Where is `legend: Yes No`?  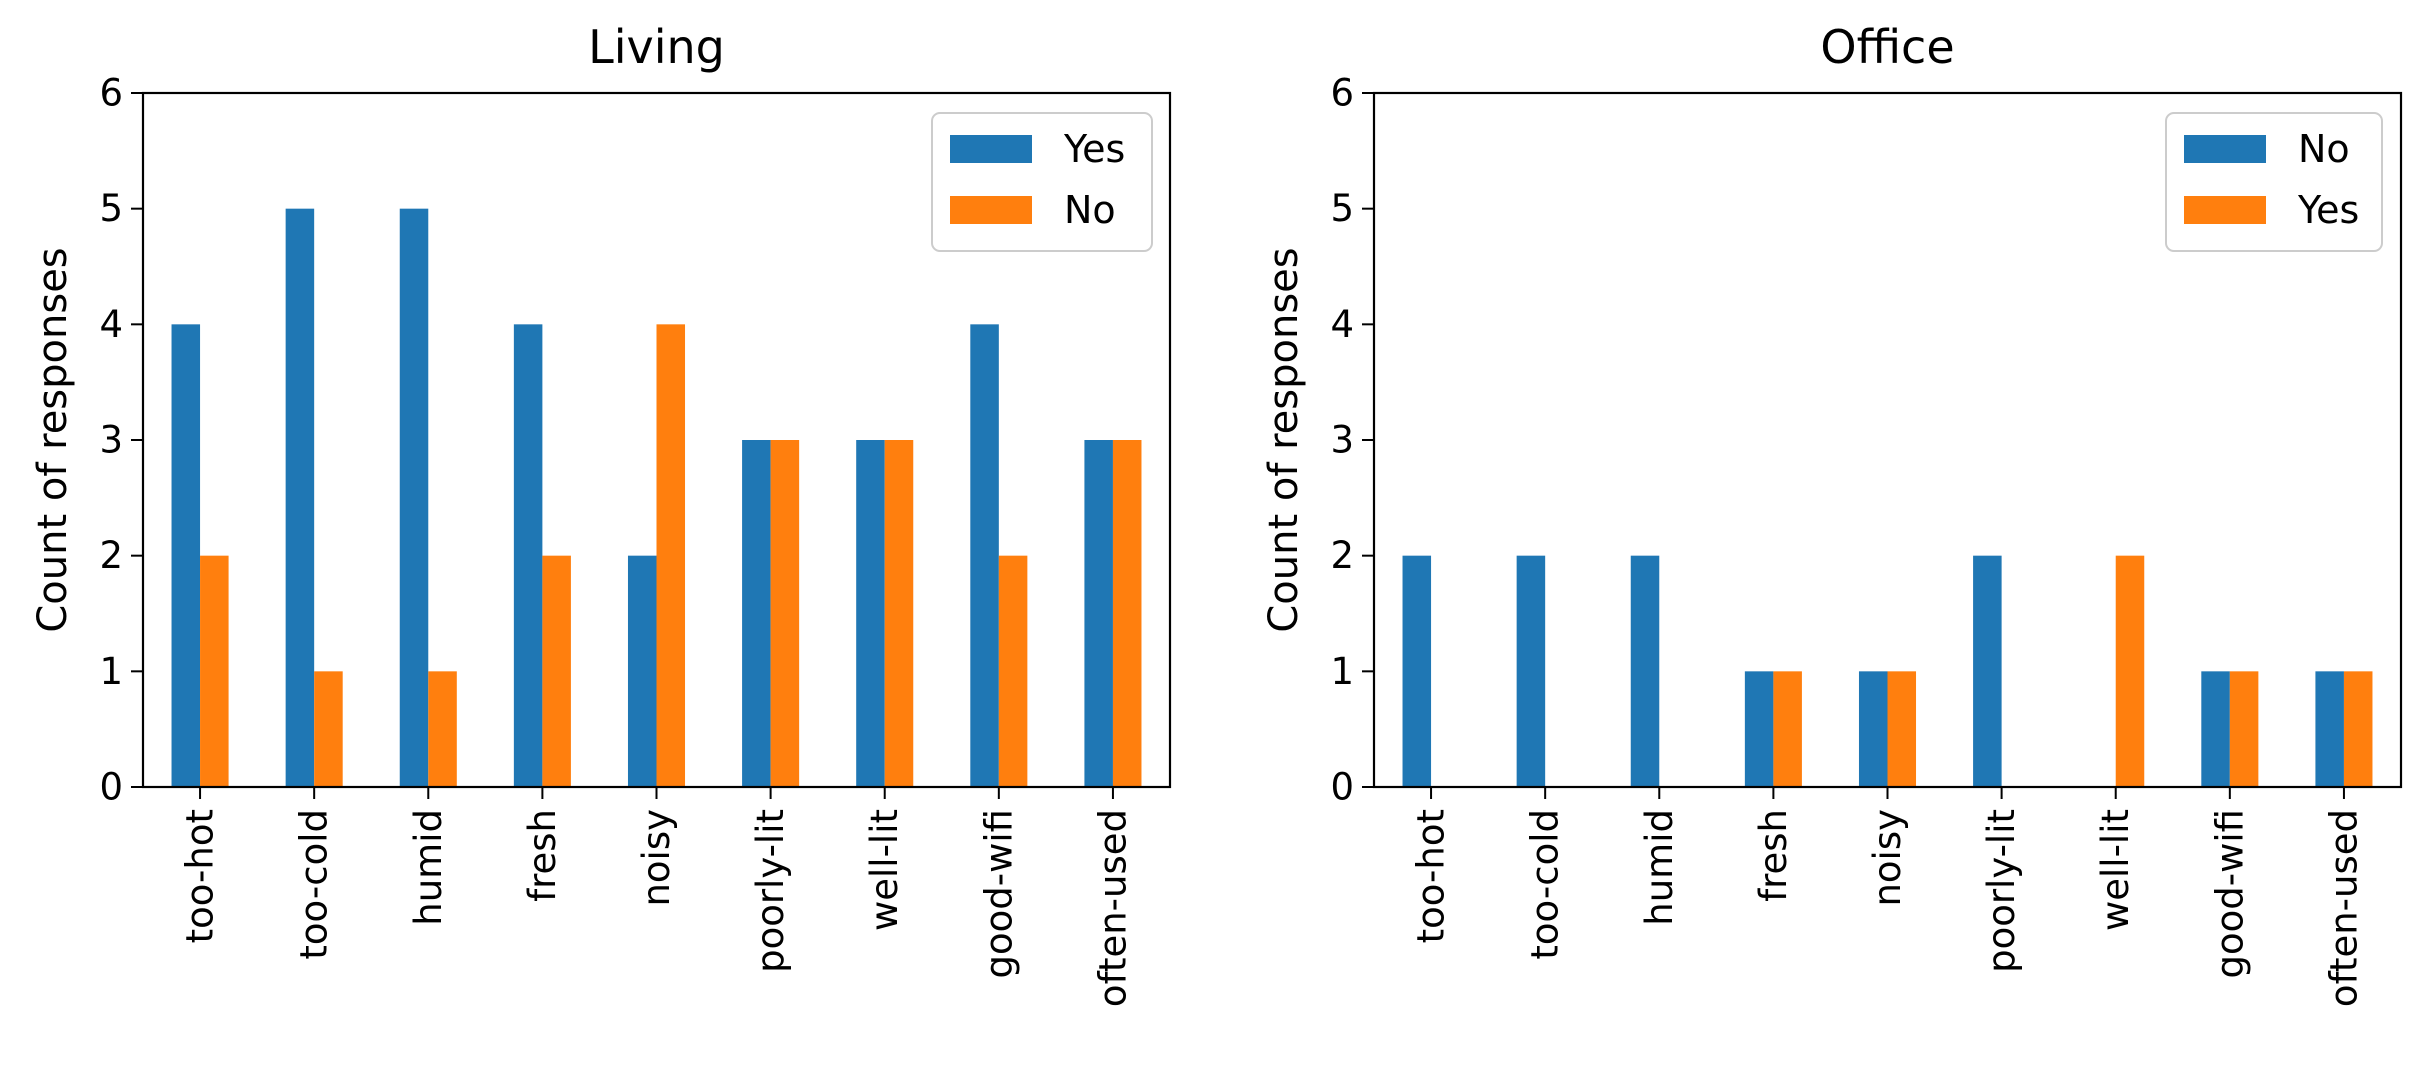
legend: Yes No is located at coordinates (1042, 182).